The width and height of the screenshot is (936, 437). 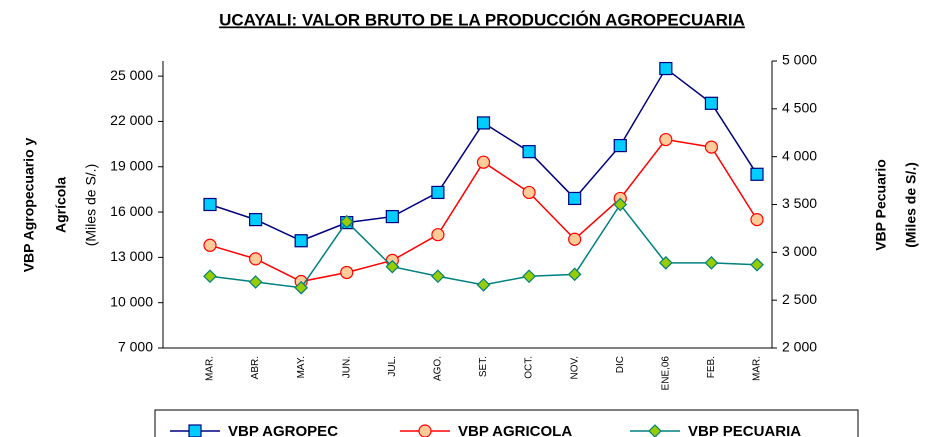 What do you see at coordinates (911, 205) in the screenshot?
I see `y2-axis-units: (Miles de S/.)` at bounding box center [911, 205].